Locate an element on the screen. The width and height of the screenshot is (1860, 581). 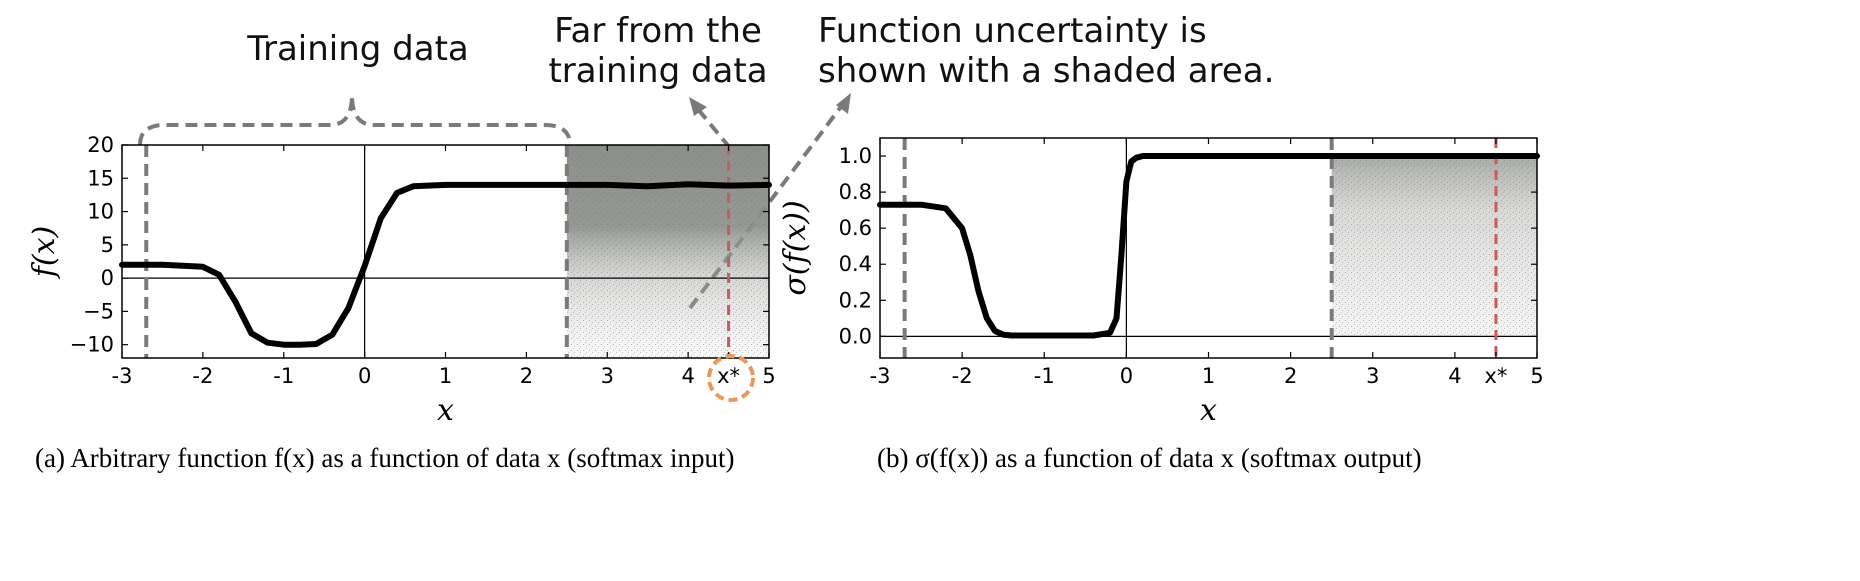
y-tick-label: 1.0 is located at coordinates (855, 156).